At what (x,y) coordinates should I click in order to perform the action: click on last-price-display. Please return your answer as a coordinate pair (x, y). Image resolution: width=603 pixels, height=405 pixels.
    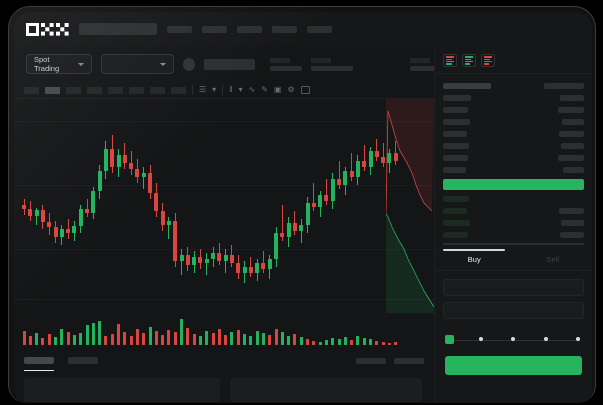
    Looking at the image, I should click on (229, 64).